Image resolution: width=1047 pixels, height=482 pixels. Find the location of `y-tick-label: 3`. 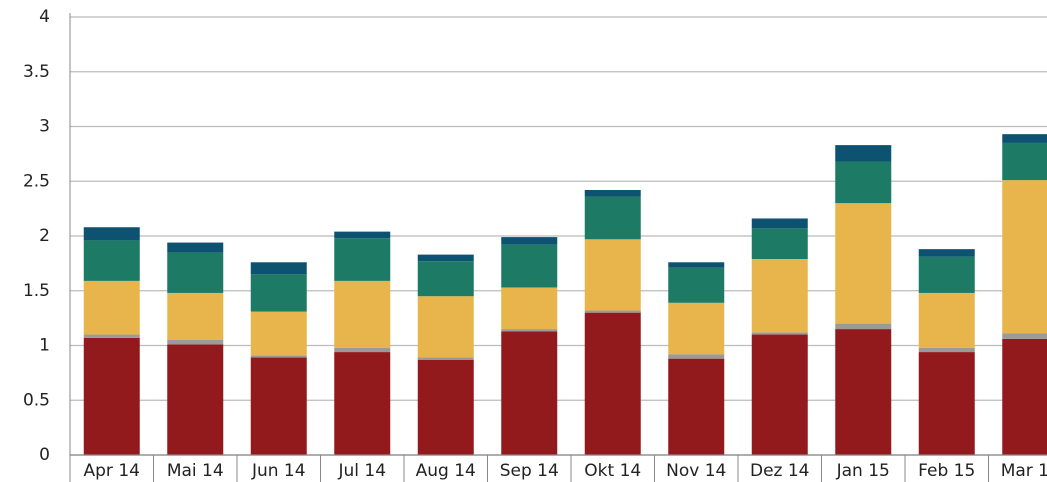

y-tick-label: 3 is located at coordinates (44, 127).